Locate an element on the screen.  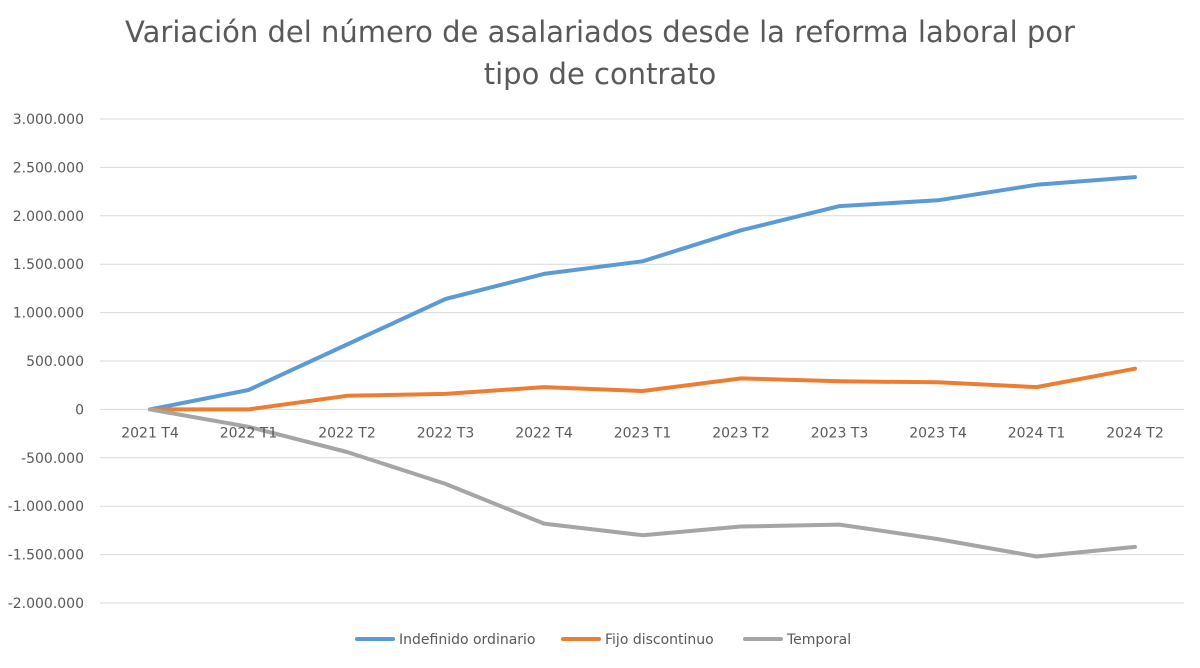
series-fijo-discontinuo is located at coordinates (642, 389).